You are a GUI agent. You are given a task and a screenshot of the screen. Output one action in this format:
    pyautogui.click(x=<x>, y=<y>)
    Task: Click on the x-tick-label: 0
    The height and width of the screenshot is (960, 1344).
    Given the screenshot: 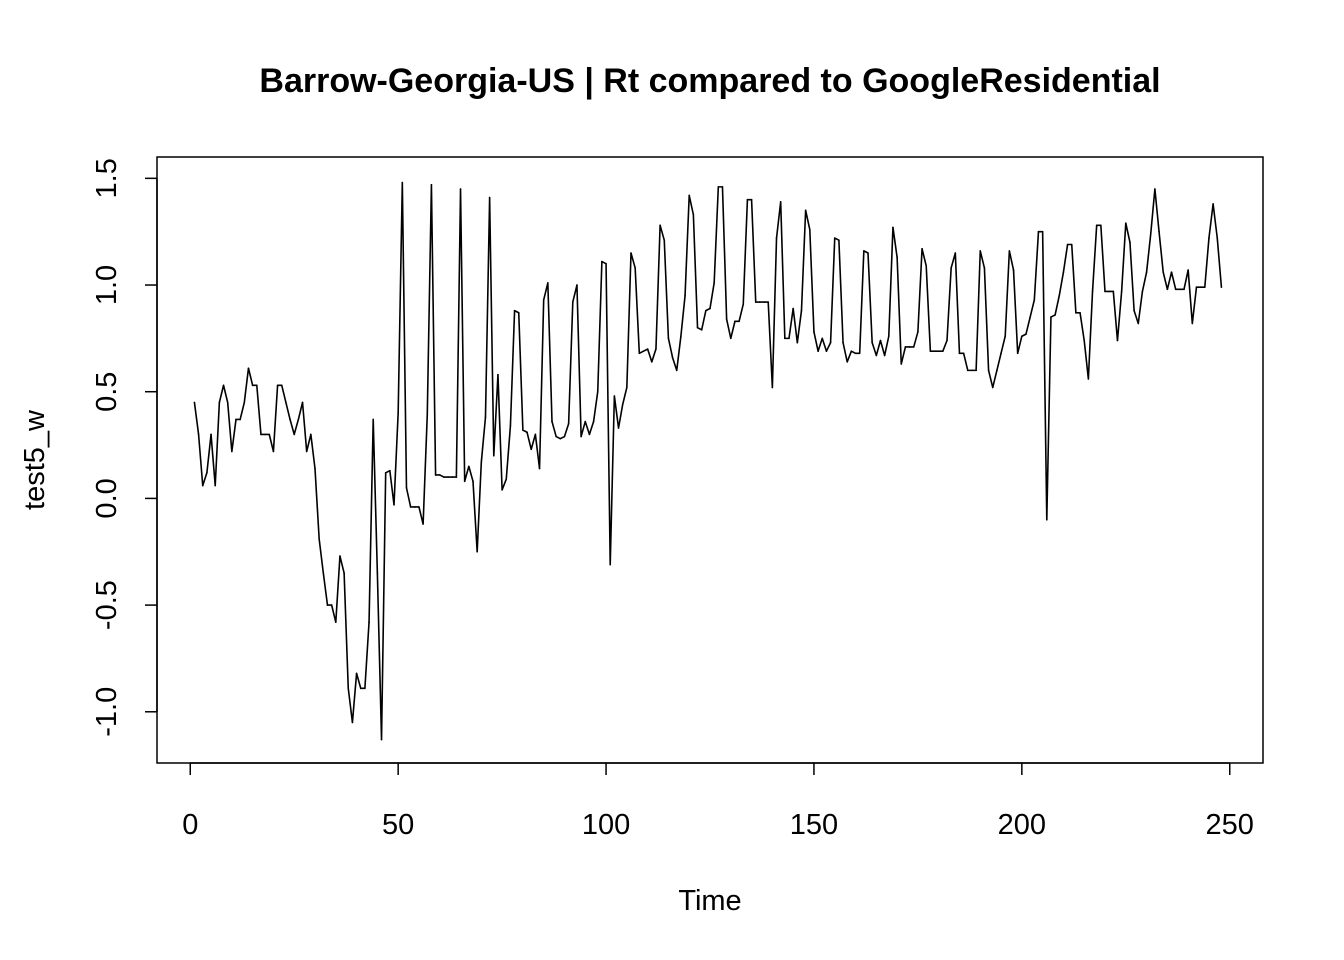 What is the action you would take?
    pyautogui.click(x=190, y=825)
    